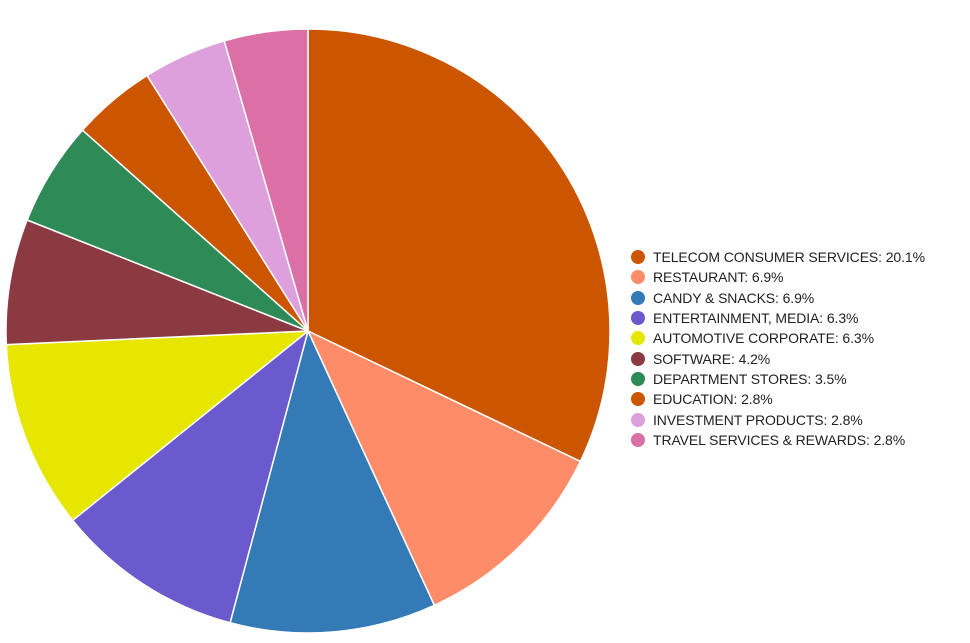 The width and height of the screenshot is (970, 643). Describe the element at coordinates (763, 338) in the screenshot. I see `legend-label: AUTOMOTIVE CORPORATE: 6.3%` at that location.